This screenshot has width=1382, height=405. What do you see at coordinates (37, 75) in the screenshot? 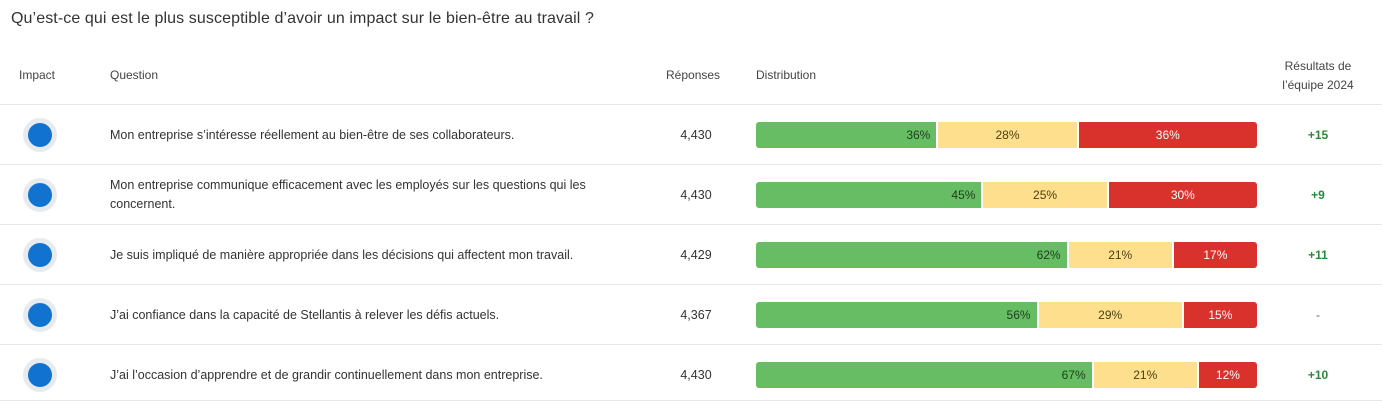
I see `column-header-impact: Impact` at bounding box center [37, 75].